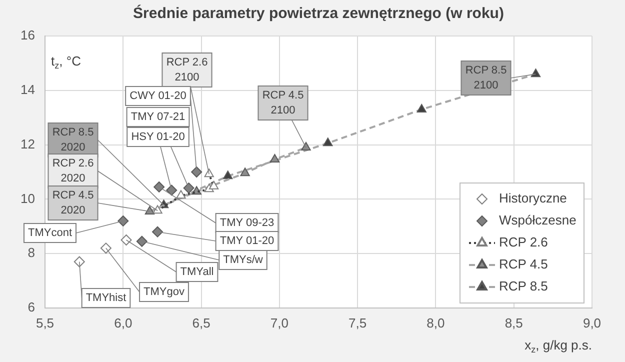  Describe the element at coordinates (158, 137) in the screenshot. I see `annotation: HSY 01-20` at that location.